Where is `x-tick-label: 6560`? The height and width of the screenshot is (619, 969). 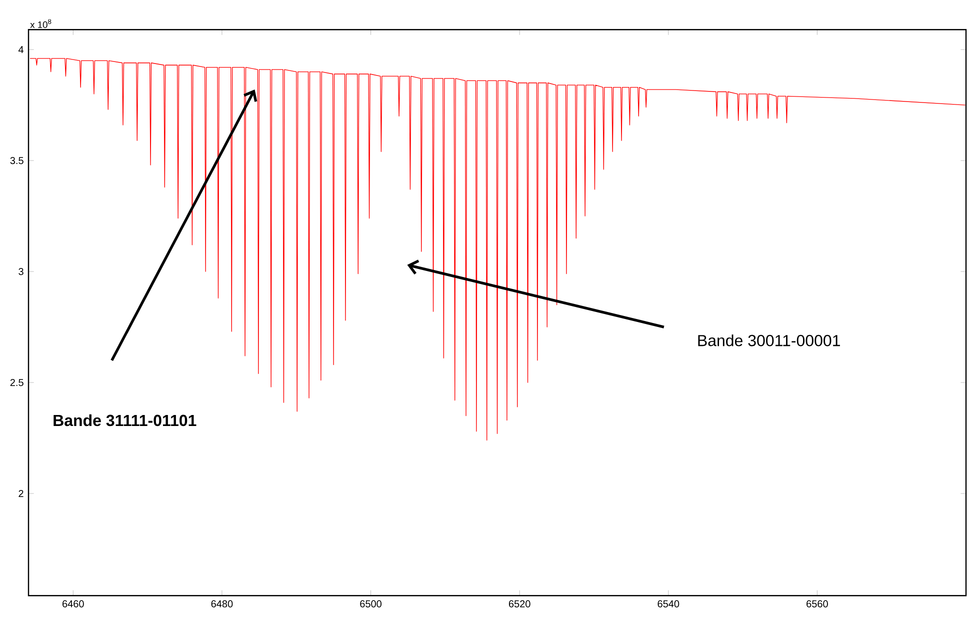
x-tick-label: 6560 is located at coordinates (817, 604).